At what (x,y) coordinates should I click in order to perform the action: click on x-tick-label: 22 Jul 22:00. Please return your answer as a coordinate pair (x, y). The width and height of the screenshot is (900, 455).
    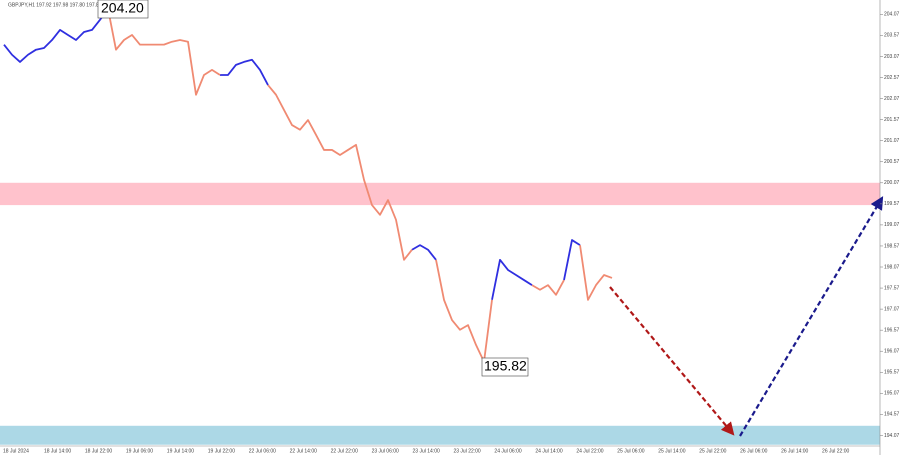
    Looking at the image, I should click on (344, 451).